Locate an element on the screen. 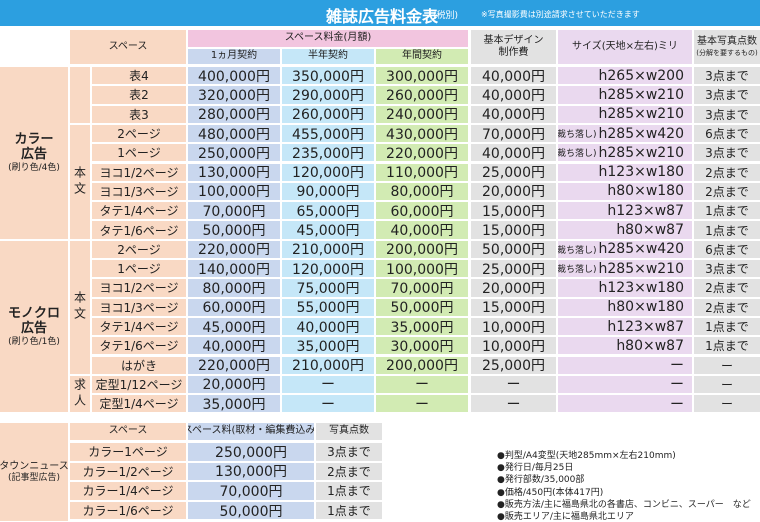 This screenshot has height=522, width=760. row-size: h123×w180 is located at coordinates (625, 288).